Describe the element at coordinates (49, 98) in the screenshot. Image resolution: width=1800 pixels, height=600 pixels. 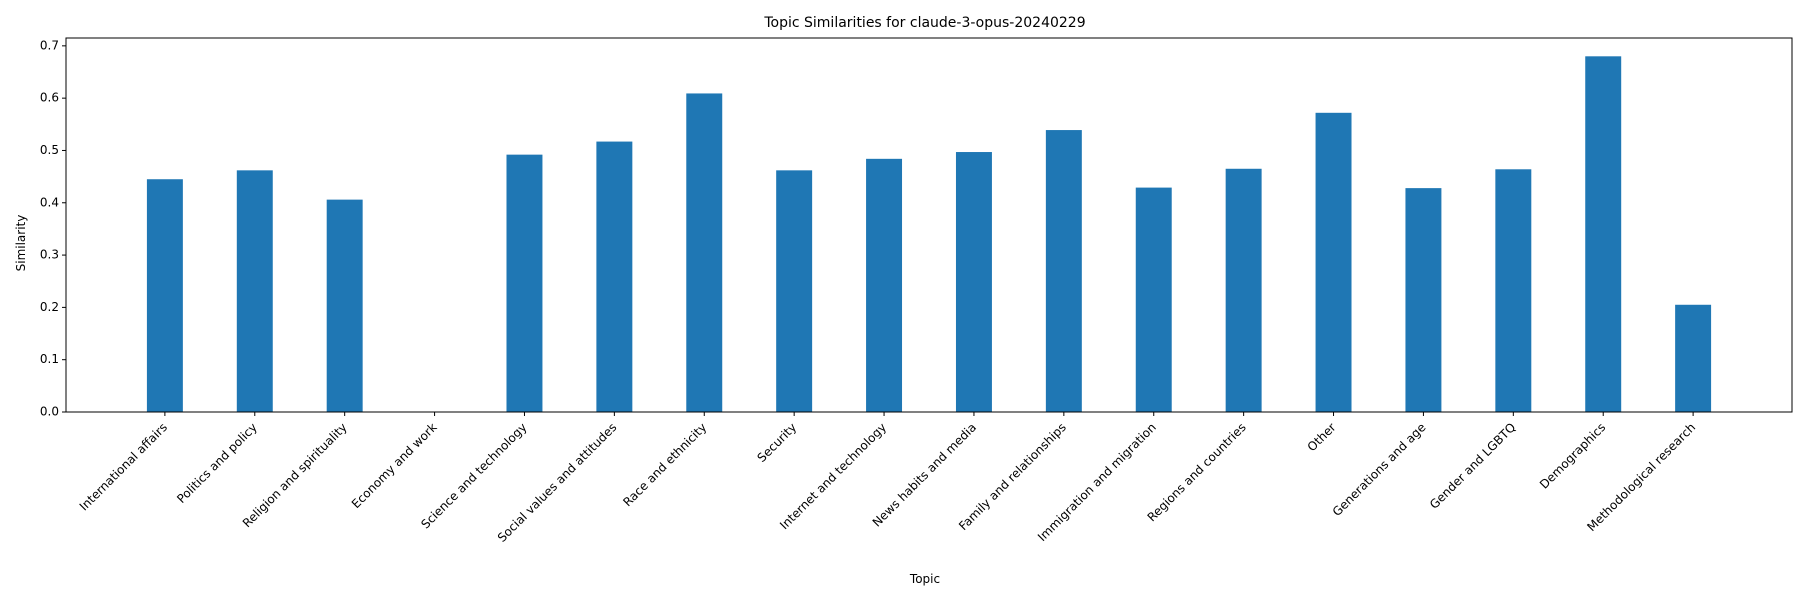
I see `y-tick-label: 0.6` at that location.